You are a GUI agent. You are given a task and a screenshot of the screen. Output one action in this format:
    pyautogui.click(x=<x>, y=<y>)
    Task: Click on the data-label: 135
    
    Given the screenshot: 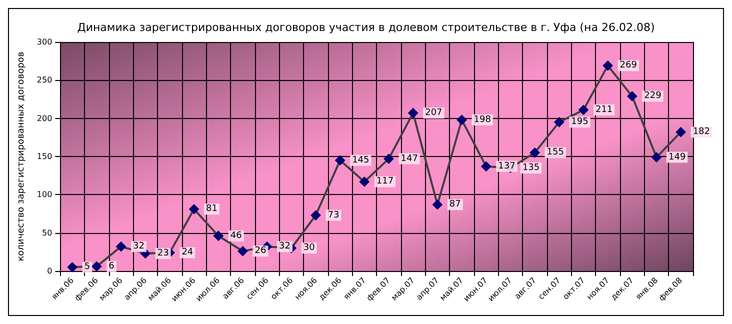 What is the action you would take?
    pyautogui.click(x=531, y=167)
    